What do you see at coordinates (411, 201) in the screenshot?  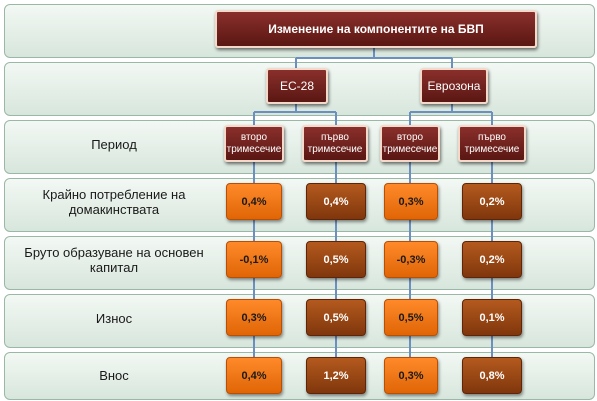 I see `value-household-ez-q2: 0,3%` at bounding box center [411, 201].